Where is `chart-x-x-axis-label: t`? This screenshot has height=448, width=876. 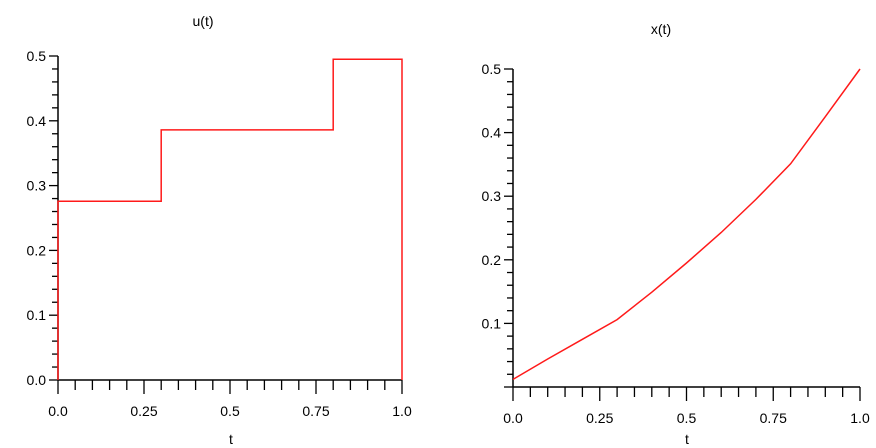
chart-x-x-axis-label: t is located at coordinates (687, 439).